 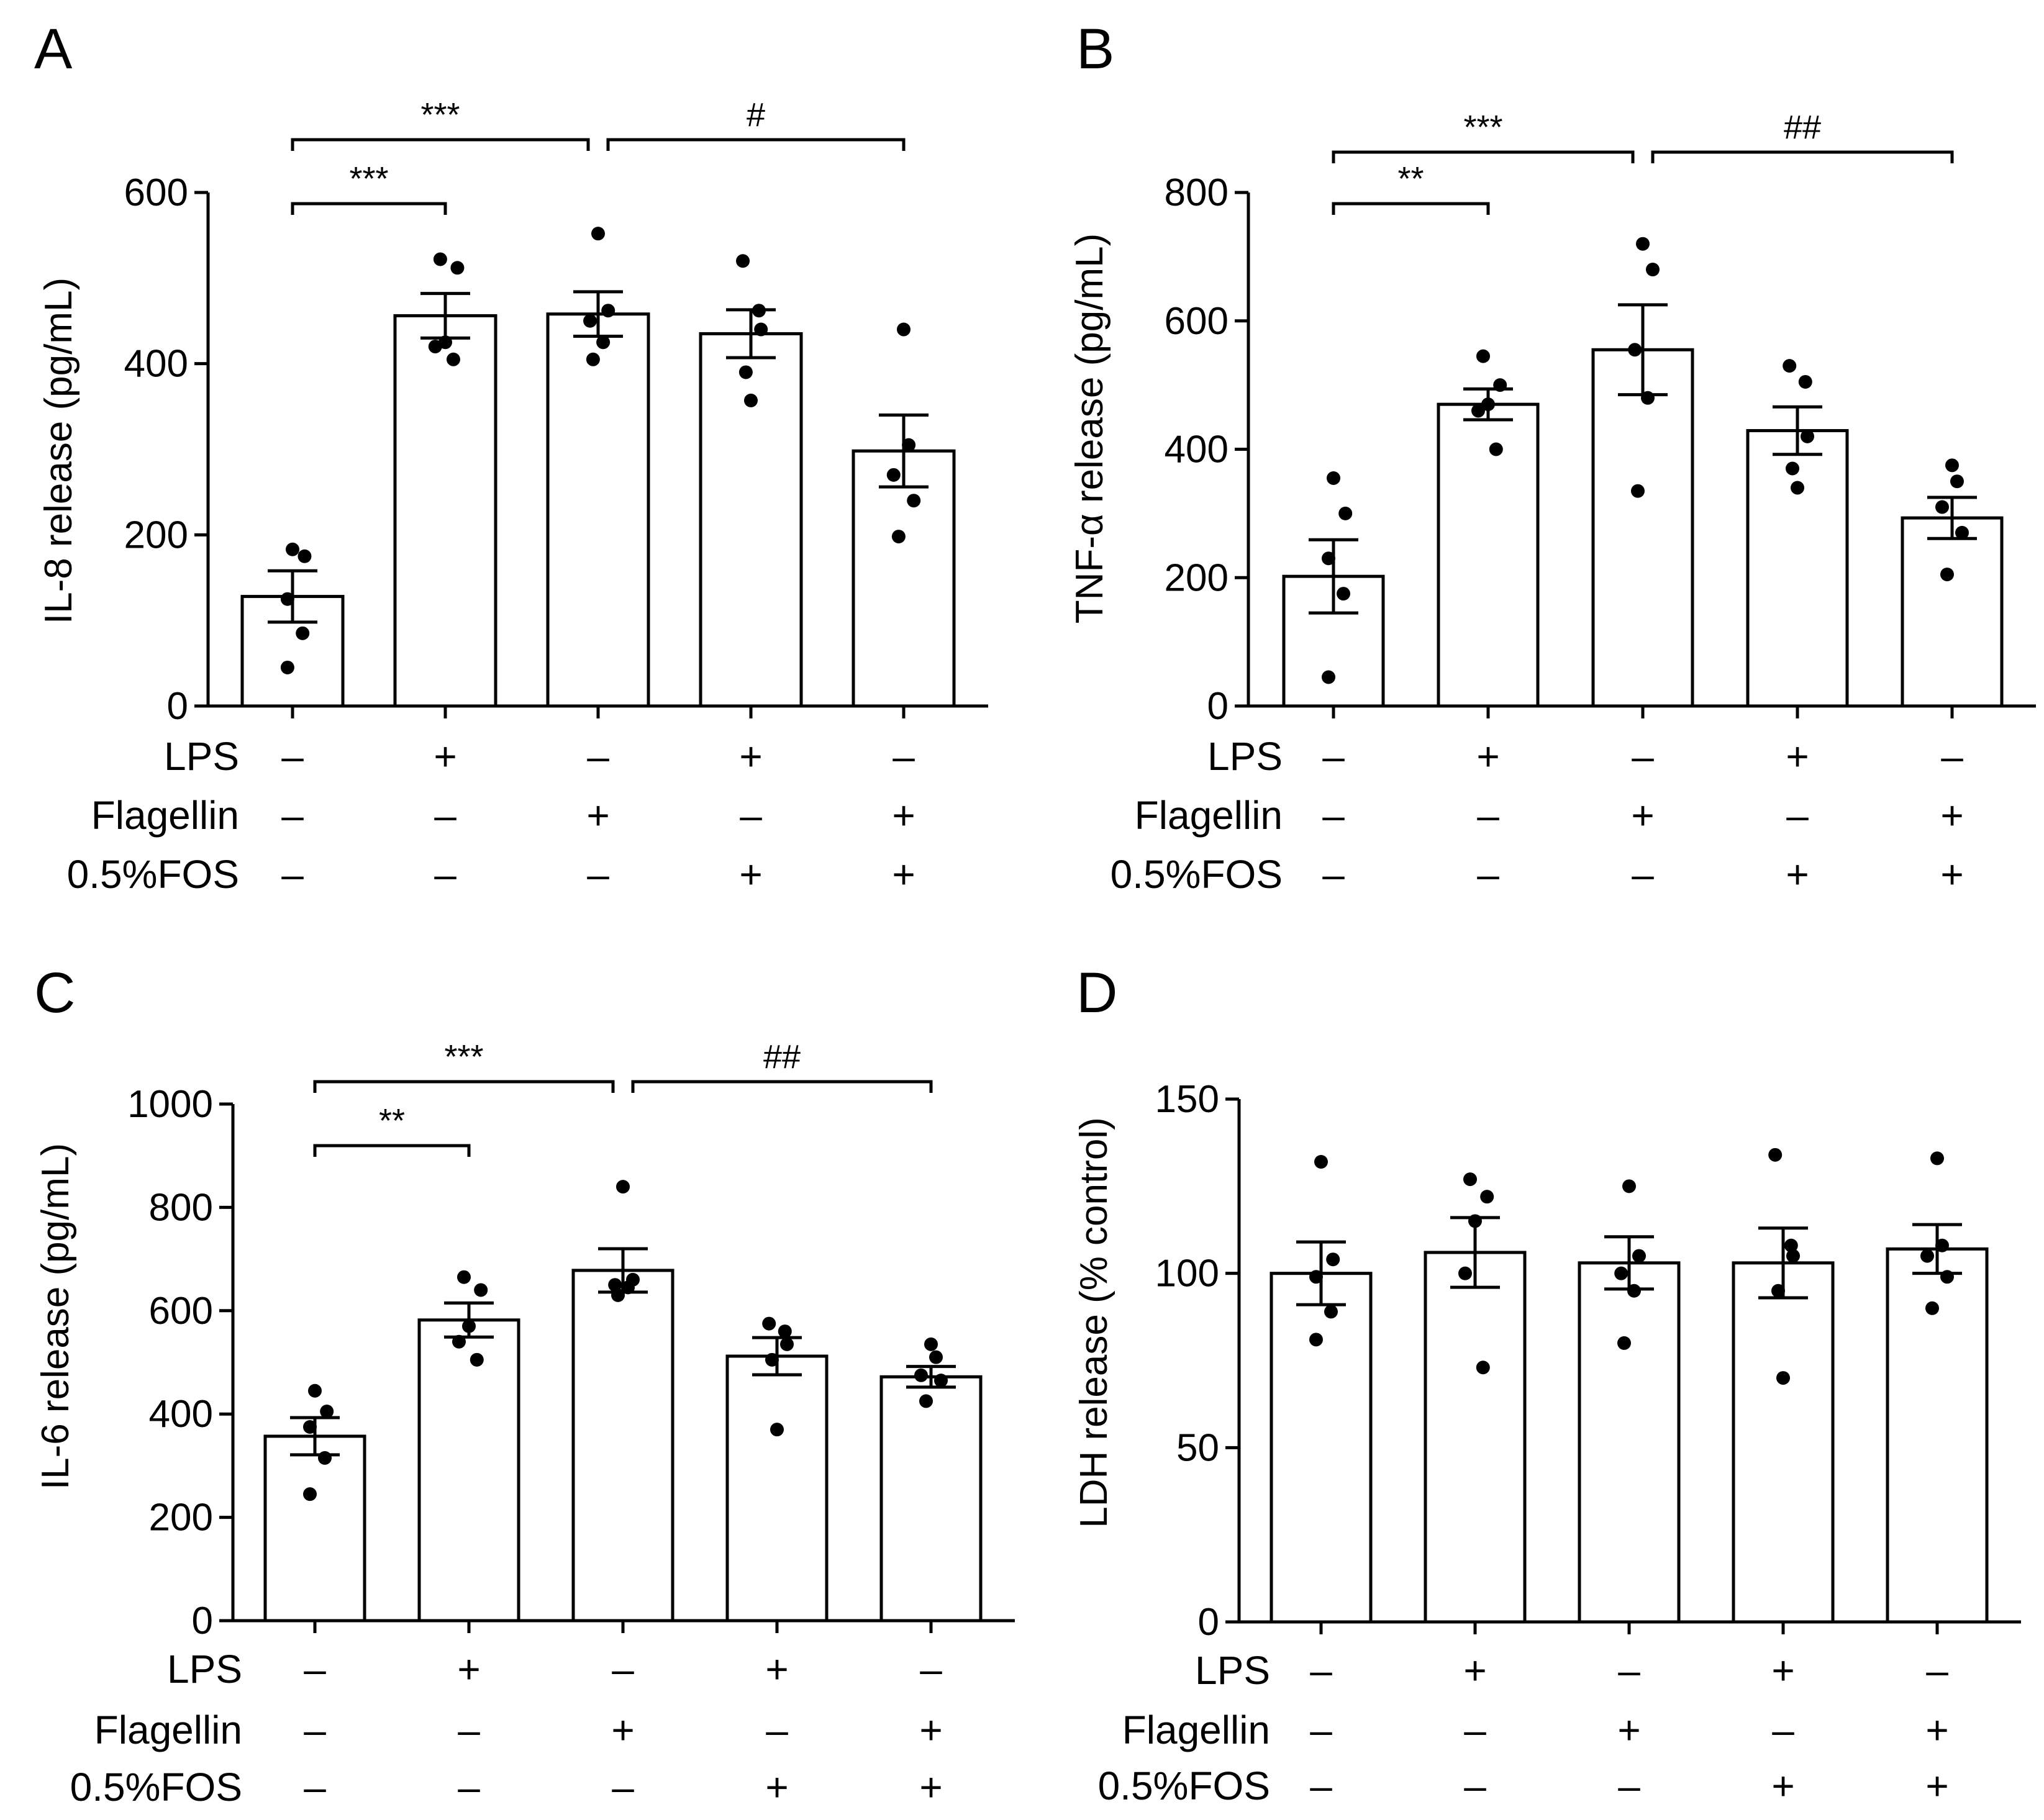 What do you see at coordinates (1187, 1273) in the screenshot?
I see `y-tick-label: 100` at bounding box center [1187, 1273].